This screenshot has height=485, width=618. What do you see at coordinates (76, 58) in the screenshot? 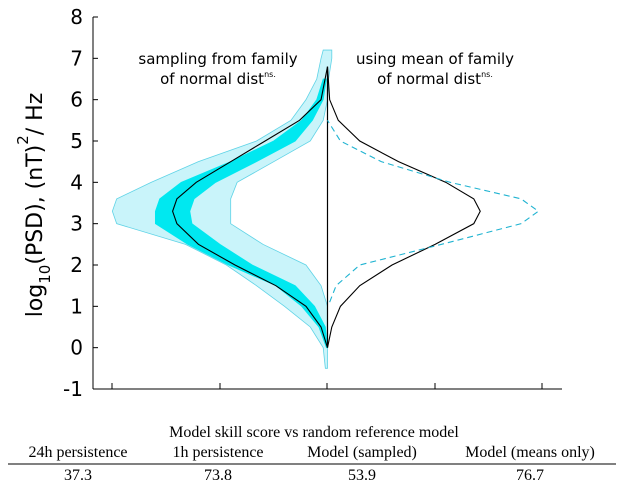
I see `y-tick-label: 7` at bounding box center [76, 58].